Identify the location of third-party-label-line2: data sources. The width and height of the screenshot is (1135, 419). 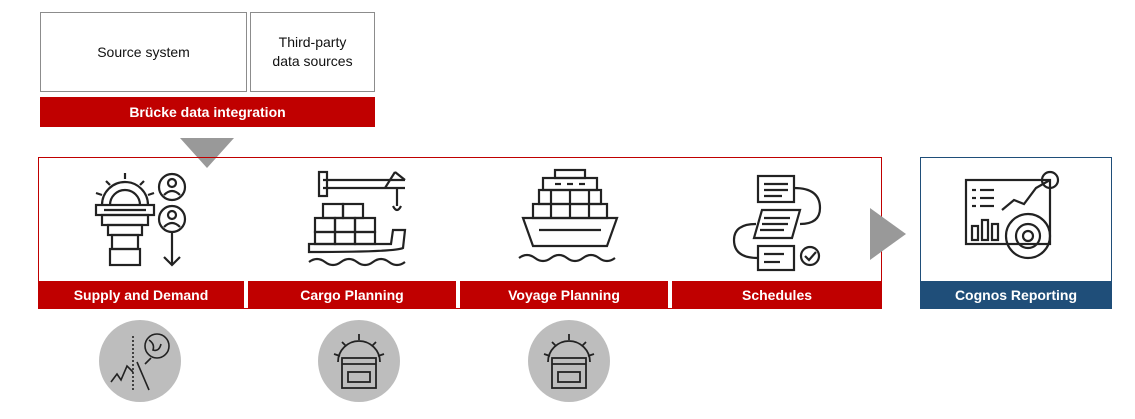
(312, 61).